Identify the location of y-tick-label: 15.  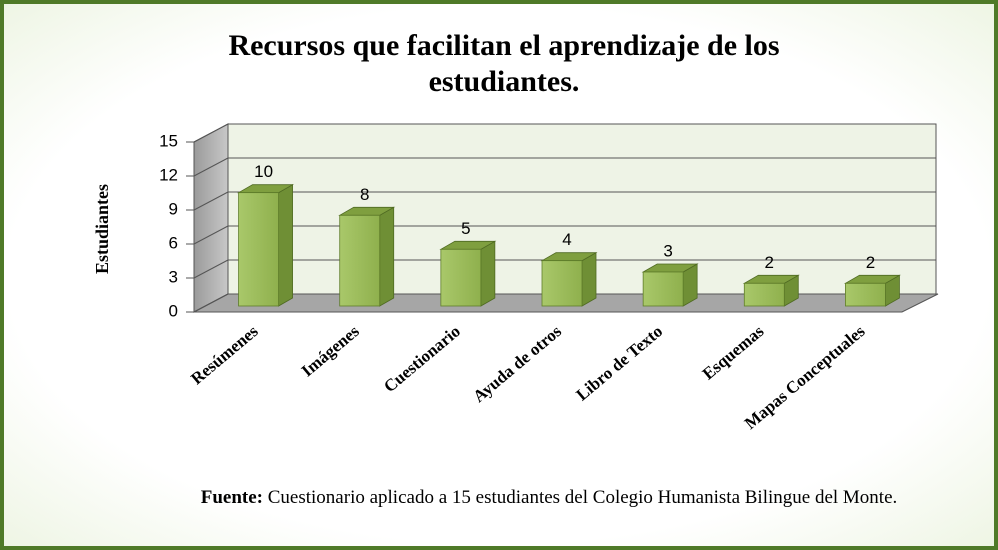
(168, 140).